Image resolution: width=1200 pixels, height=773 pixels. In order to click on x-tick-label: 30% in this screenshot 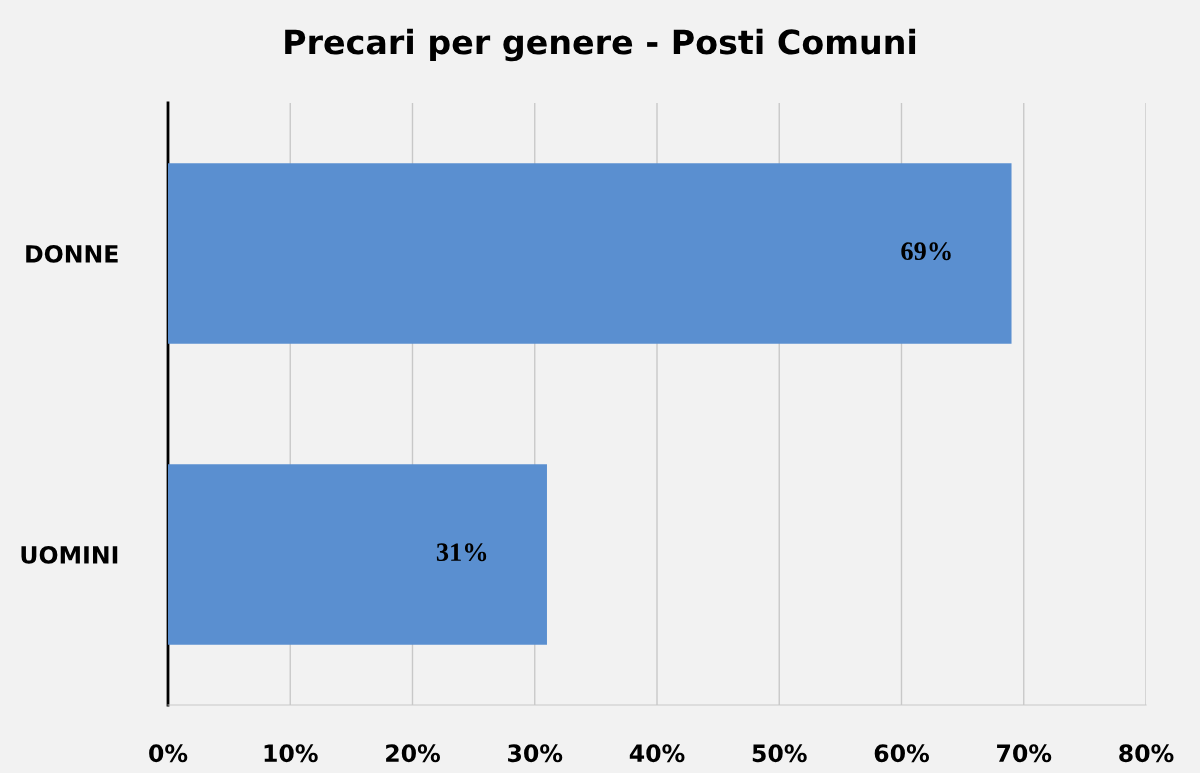, I will do `click(535, 753)`.